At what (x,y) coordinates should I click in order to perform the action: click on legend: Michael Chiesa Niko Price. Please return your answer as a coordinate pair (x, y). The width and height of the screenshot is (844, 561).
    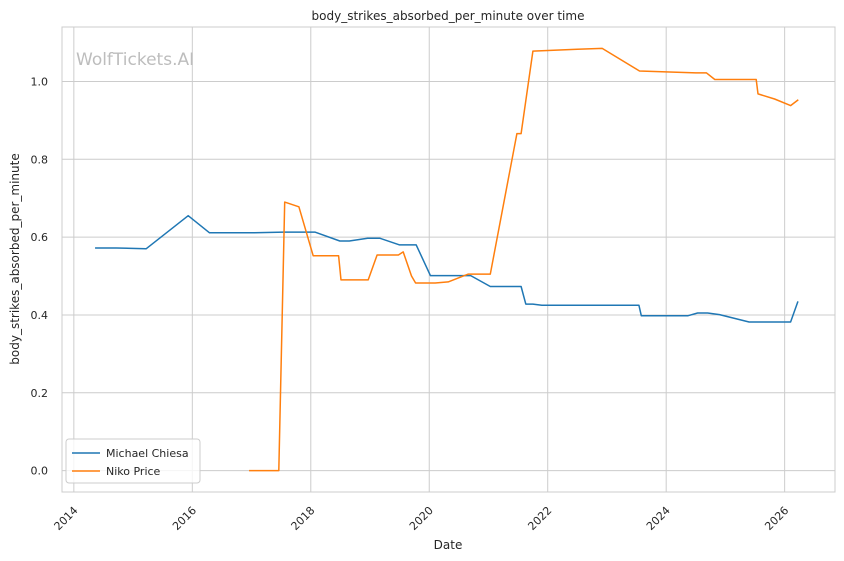
    Looking at the image, I should click on (133, 461).